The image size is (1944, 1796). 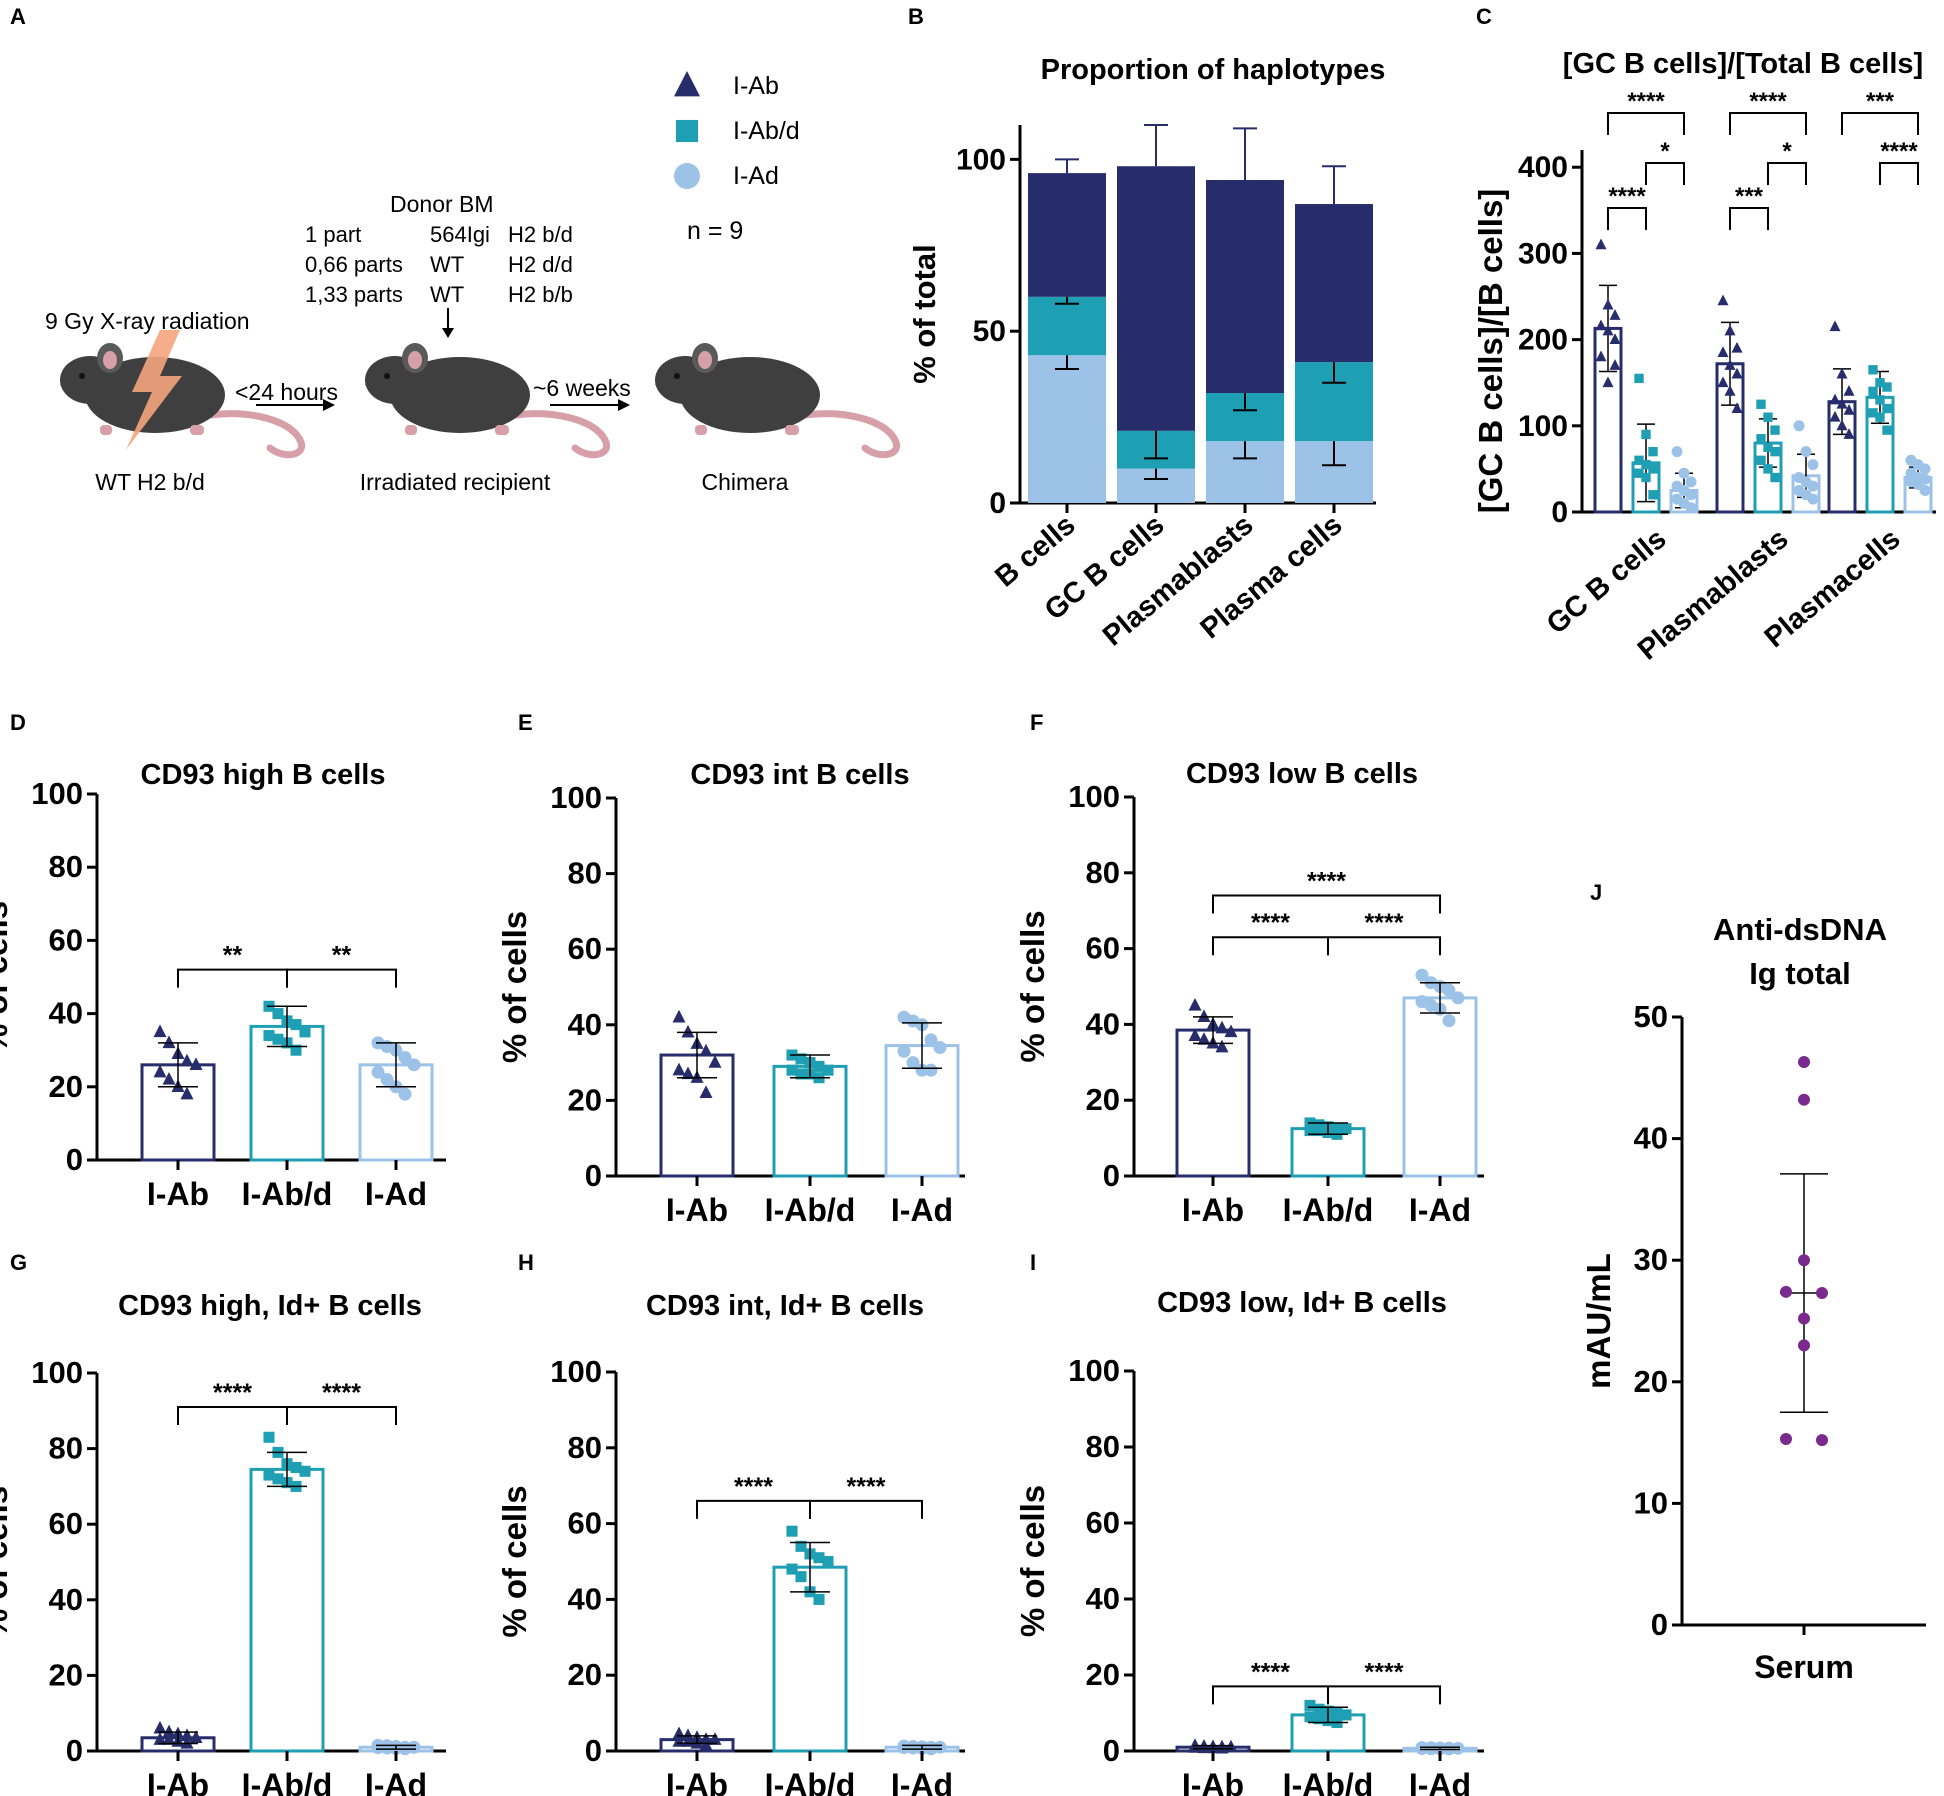 I want to click on radiation-label: 9 Gy X-ray radiation, so click(x=147, y=321).